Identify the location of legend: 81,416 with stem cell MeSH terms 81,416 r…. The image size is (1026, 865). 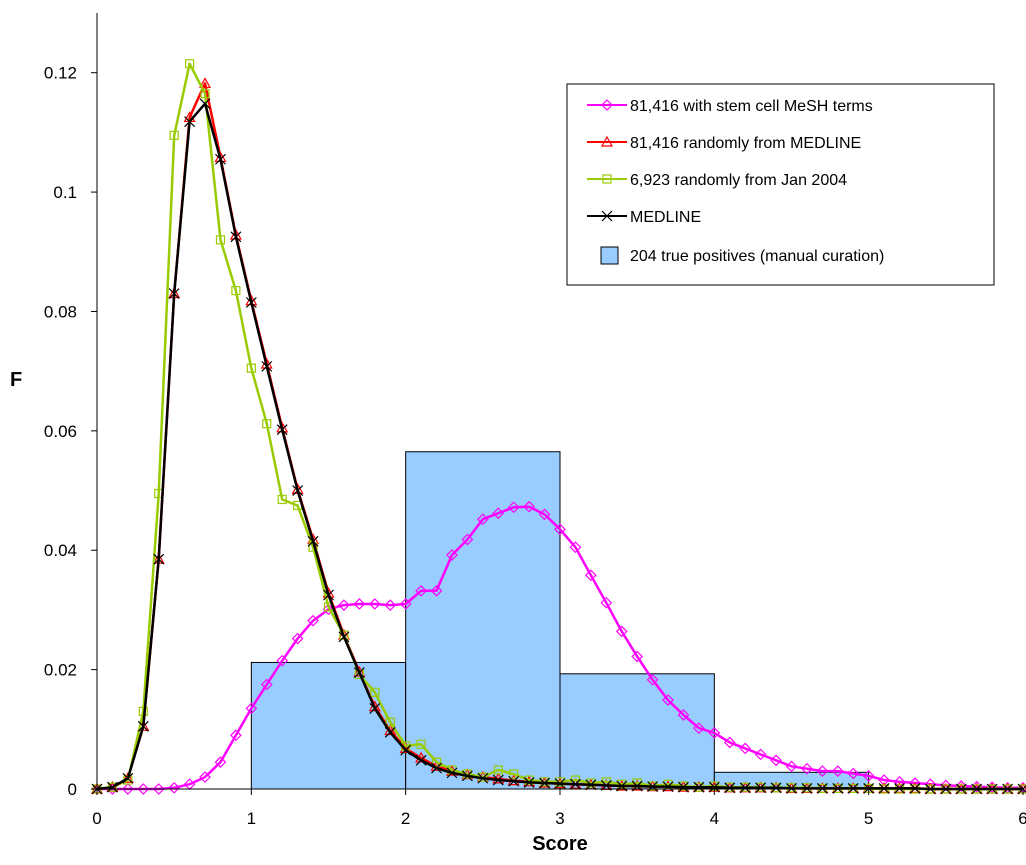
(780, 184).